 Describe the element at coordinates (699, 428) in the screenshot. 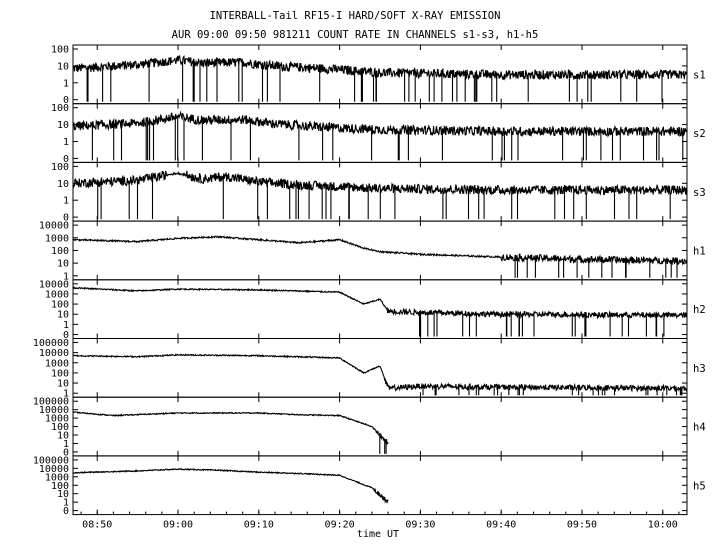

I see `channel-label-h4: h4` at that location.